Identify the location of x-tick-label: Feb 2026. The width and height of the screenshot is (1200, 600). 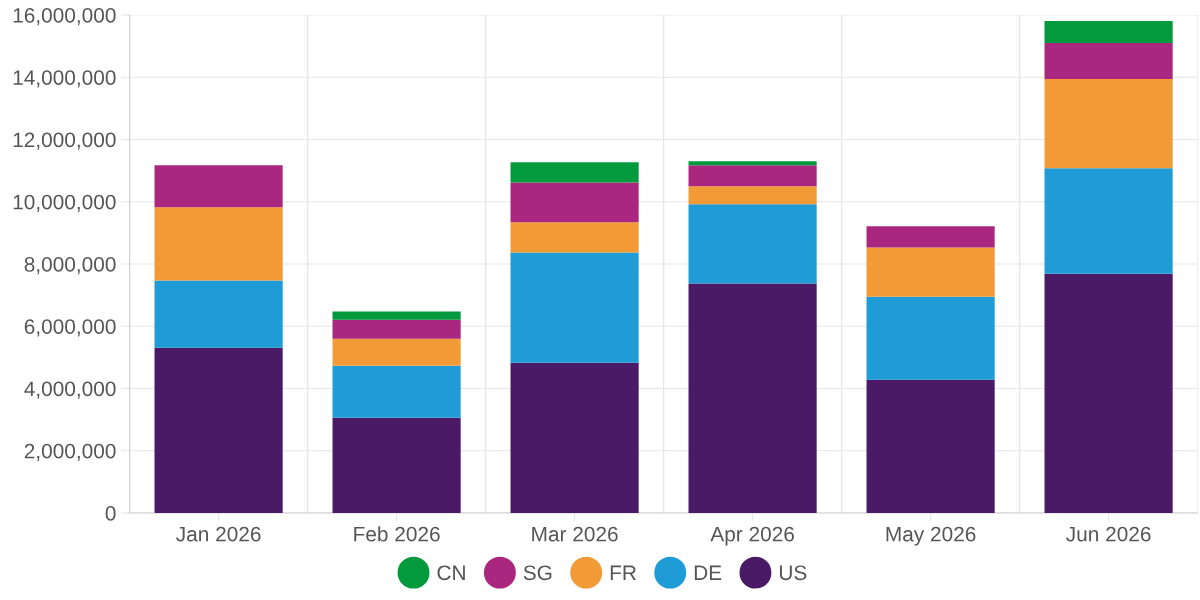
(397, 534).